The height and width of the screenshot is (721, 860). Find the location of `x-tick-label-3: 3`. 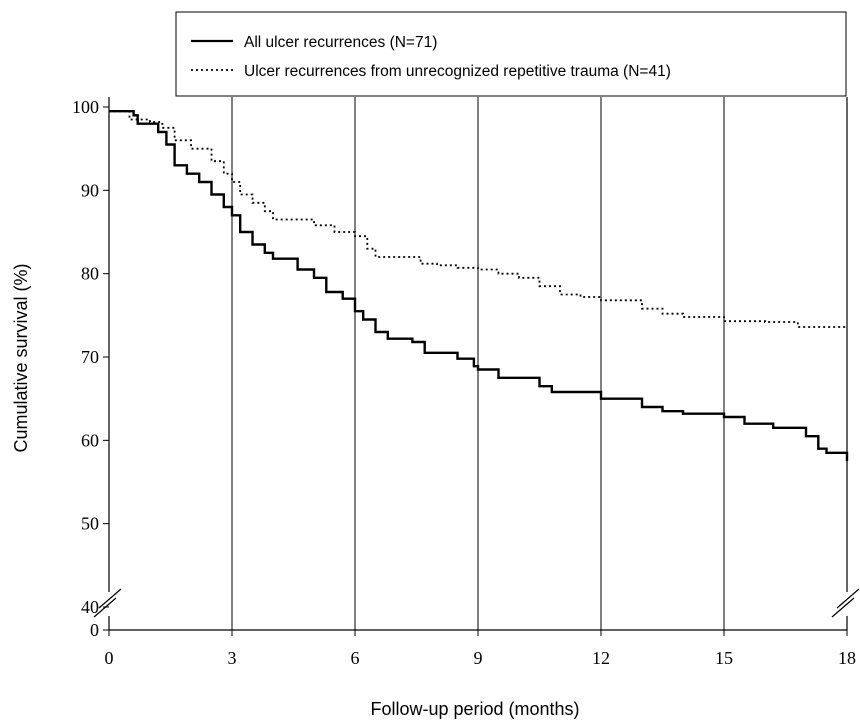

x-tick-label-3: 3 is located at coordinates (232, 658).